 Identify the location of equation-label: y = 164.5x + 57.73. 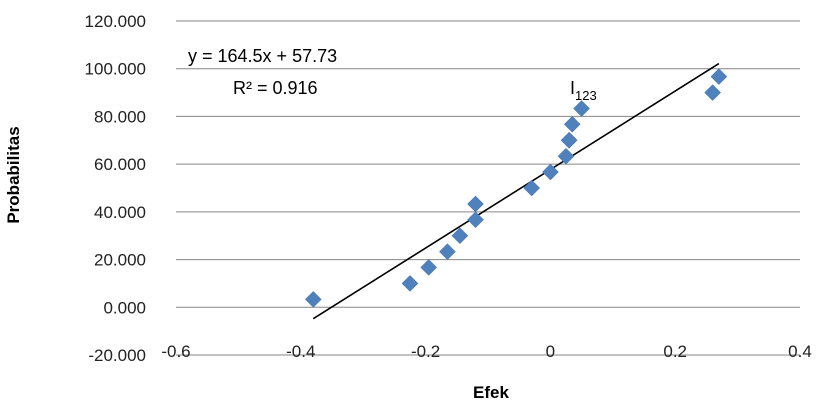
(262, 56).